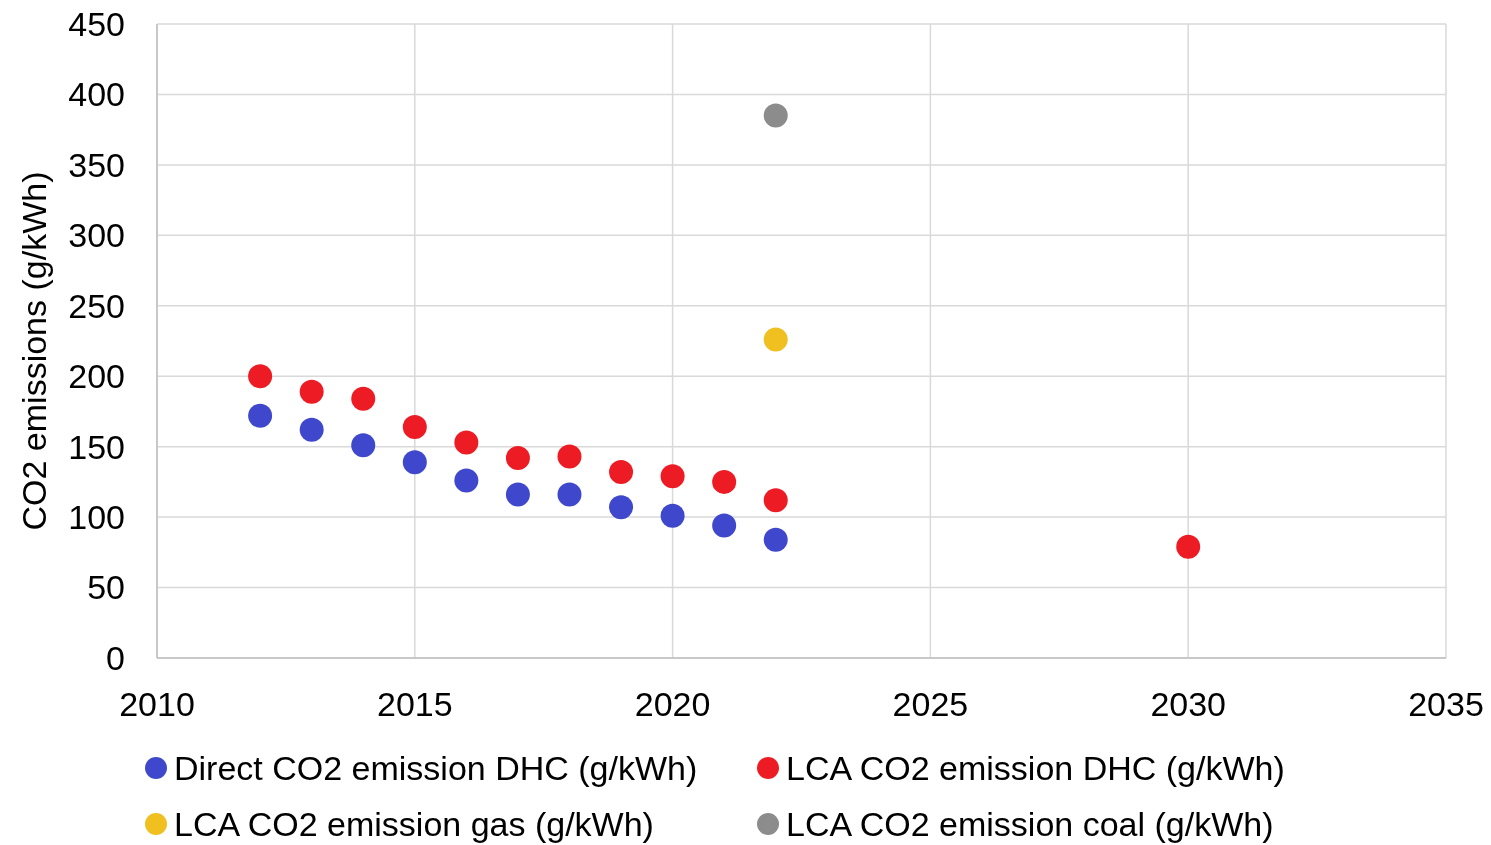  Describe the element at coordinates (930, 703) in the screenshot. I see `x-tick-label: 2025` at that location.